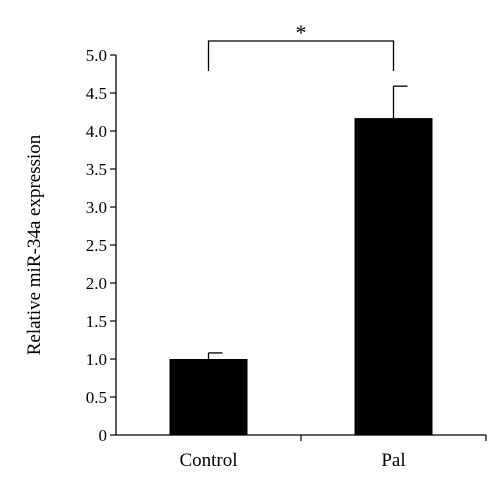 Image resolution: width=500 pixels, height=489 pixels. Describe the element at coordinates (96, 245) in the screenshot. I see `y-tick-label: 2.5` at that location.